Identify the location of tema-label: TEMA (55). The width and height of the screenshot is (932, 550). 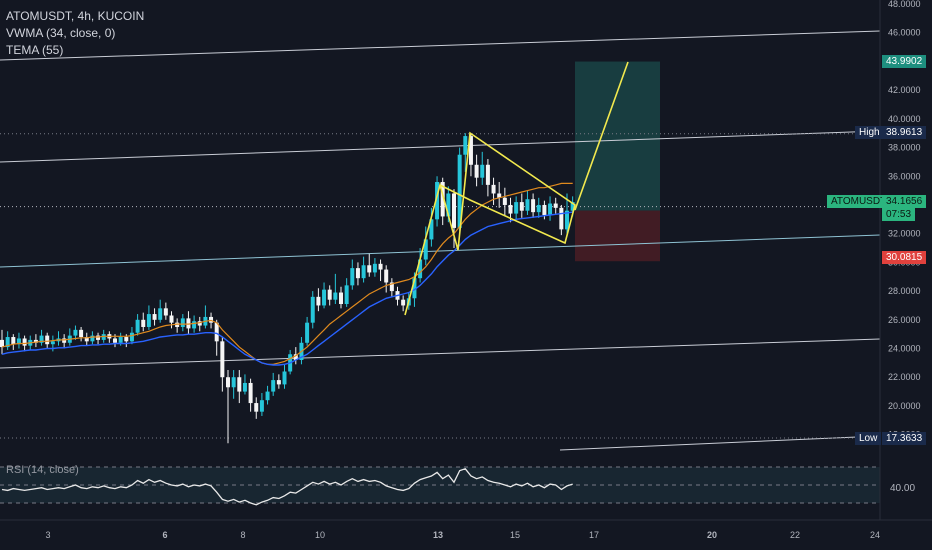
(35, 50).